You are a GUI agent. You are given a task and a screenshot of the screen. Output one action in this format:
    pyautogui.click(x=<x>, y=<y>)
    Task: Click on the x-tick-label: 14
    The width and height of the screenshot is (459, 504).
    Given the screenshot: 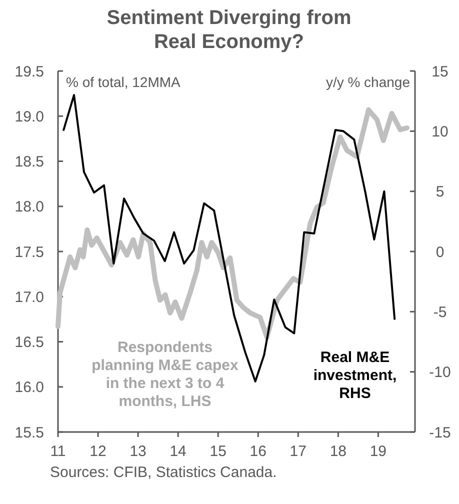 What is the action you would take?
    pyautogui.click(x=178, y=451)
    